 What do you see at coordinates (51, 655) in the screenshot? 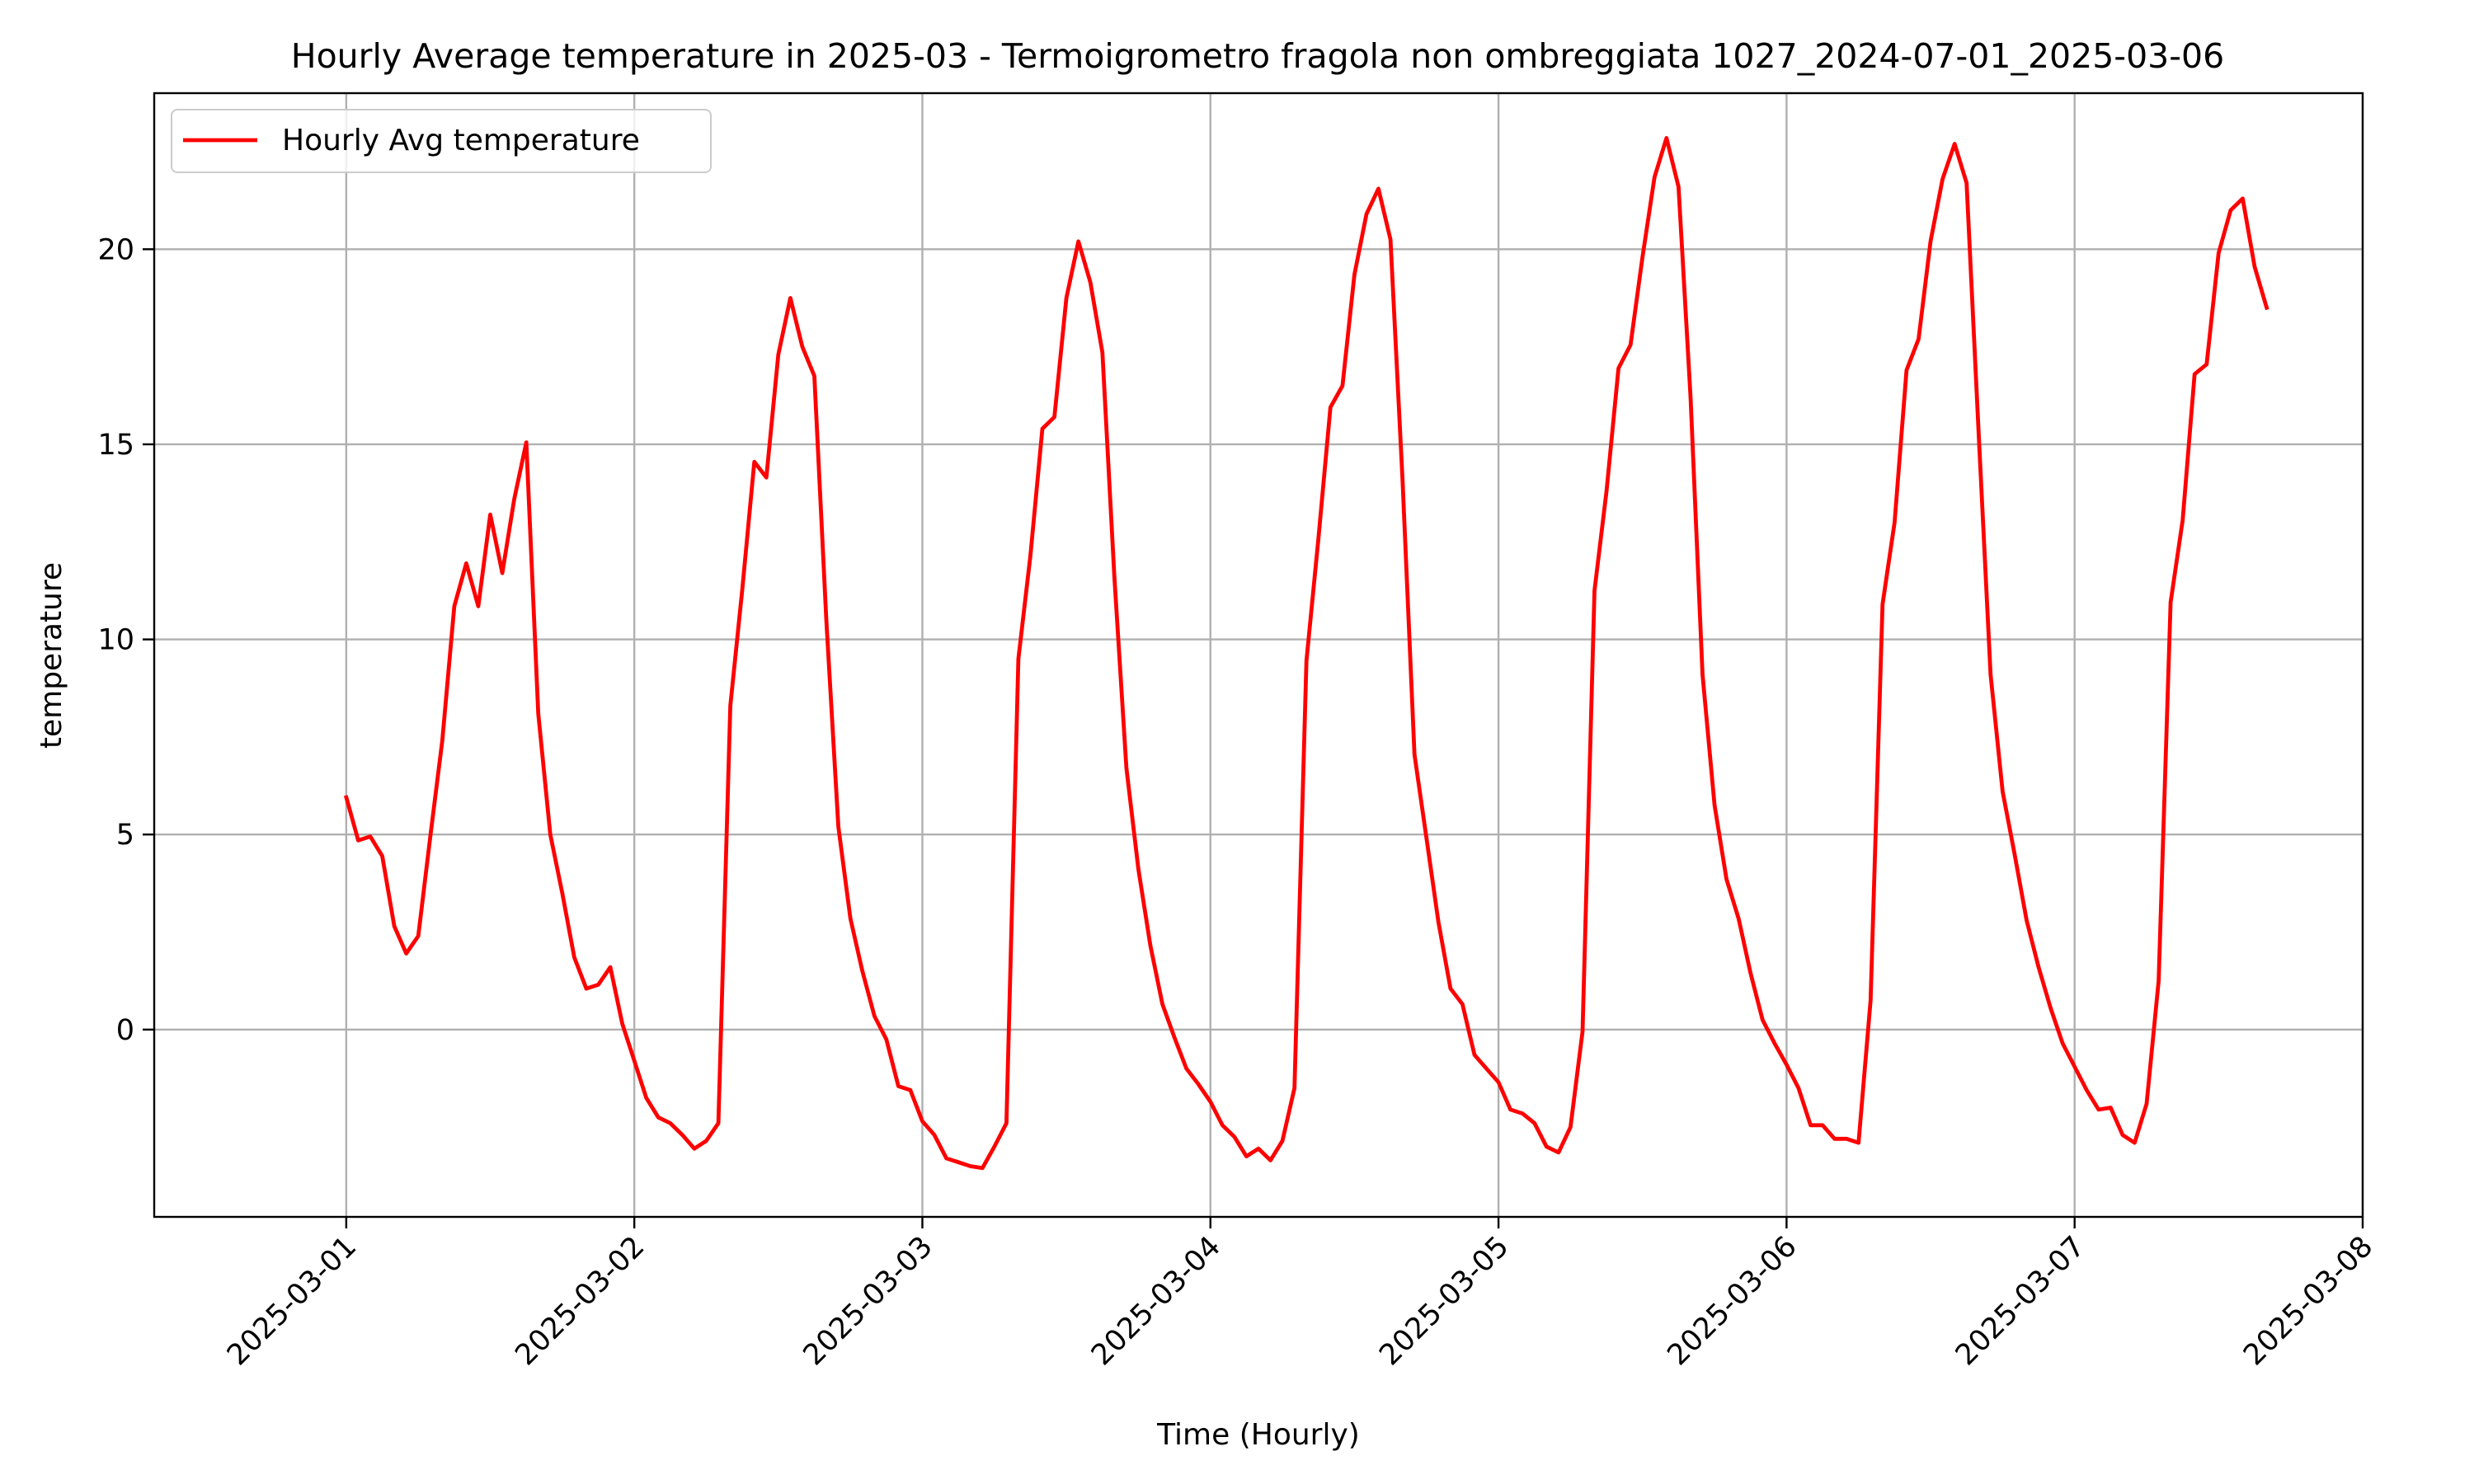
I see `y-axis-label: temperature` at bounding box center [51, 655].